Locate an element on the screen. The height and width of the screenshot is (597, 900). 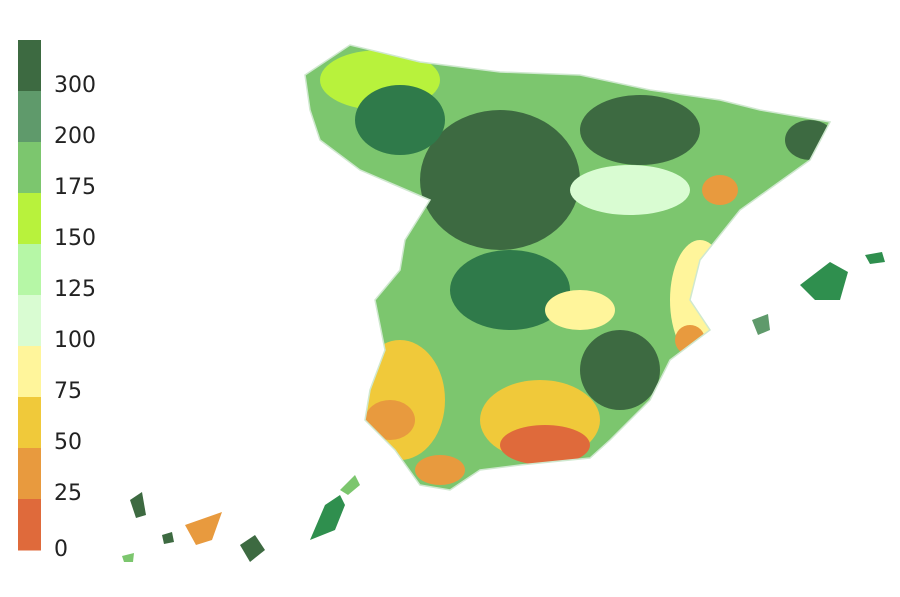
legend-label: 0 is located at coordinates (61, 549).